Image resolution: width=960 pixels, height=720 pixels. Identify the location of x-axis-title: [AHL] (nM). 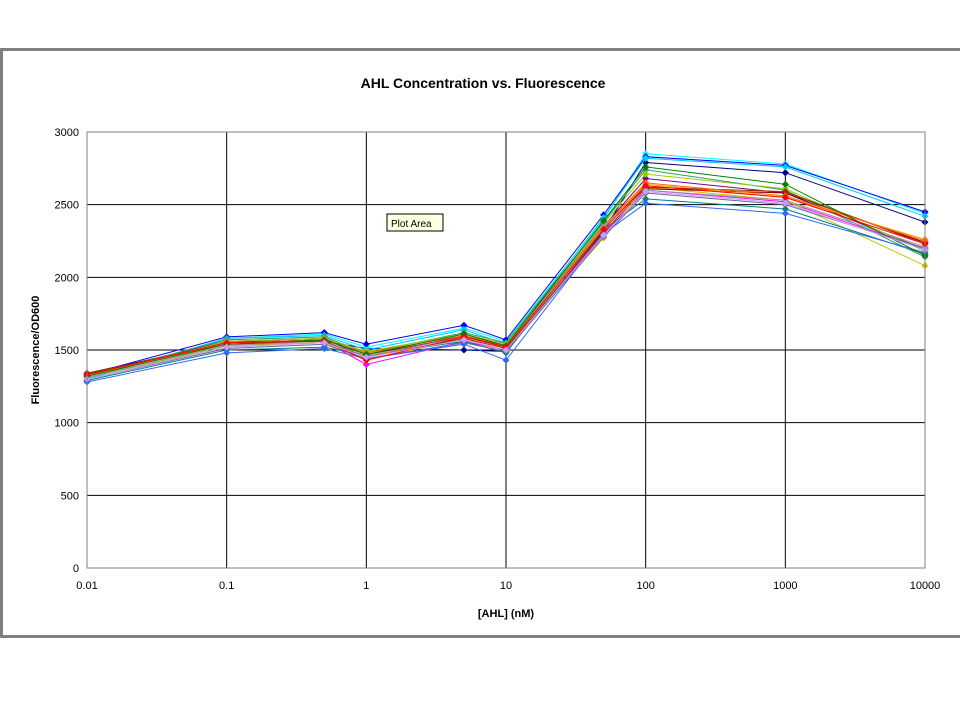
(506, 614).